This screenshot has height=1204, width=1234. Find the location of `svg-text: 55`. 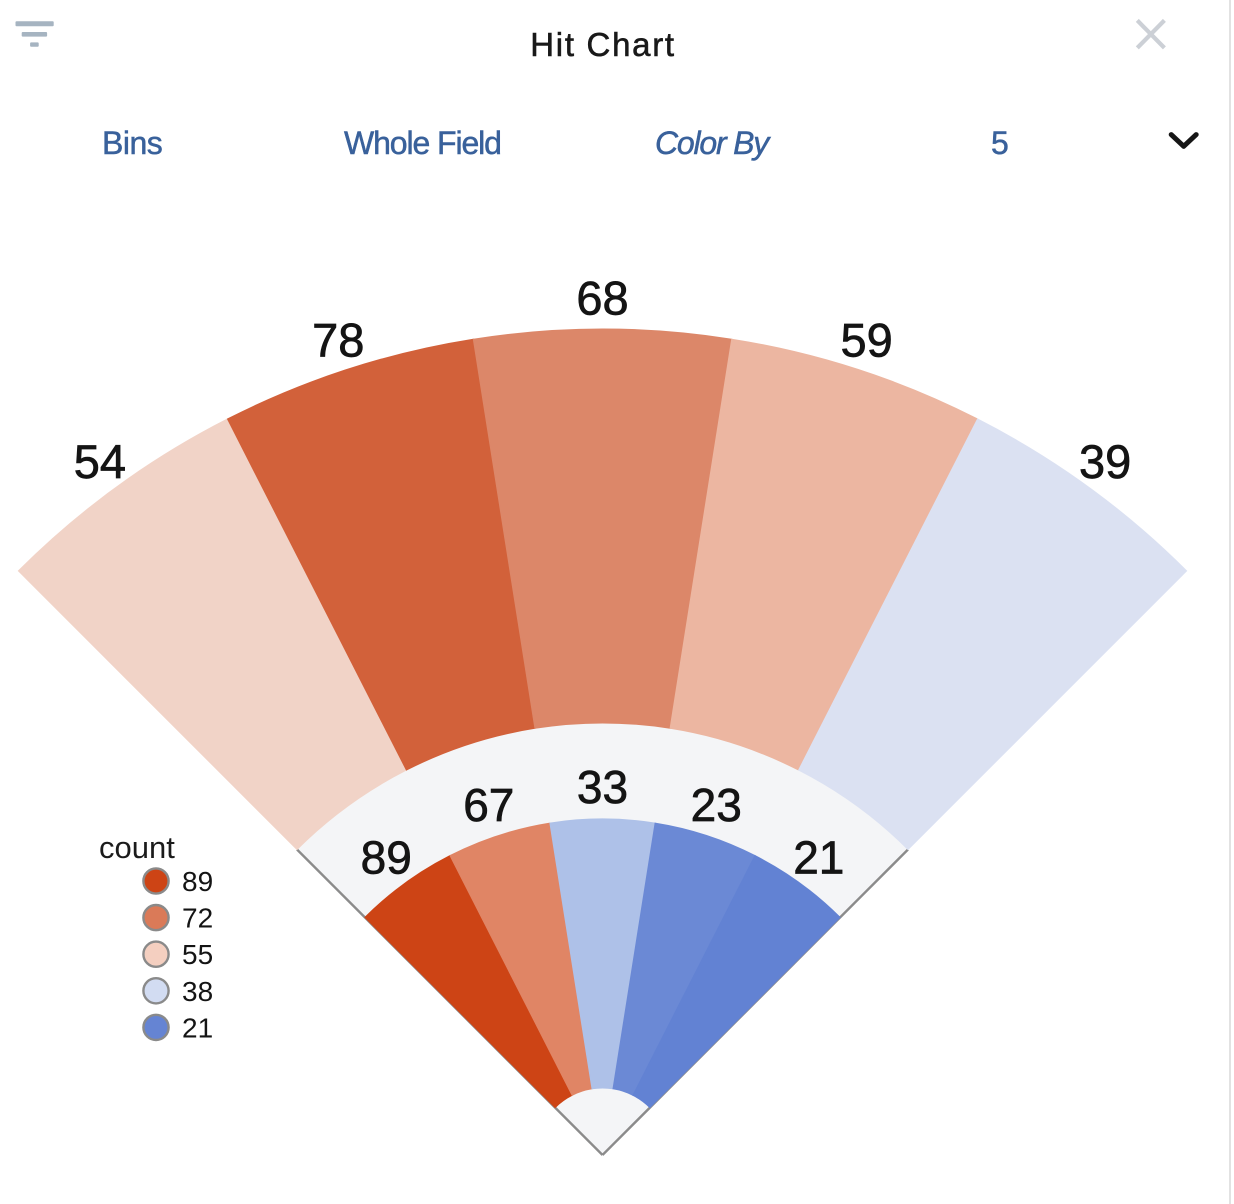

svg-text: 55 is located at coordinates (197, 954).